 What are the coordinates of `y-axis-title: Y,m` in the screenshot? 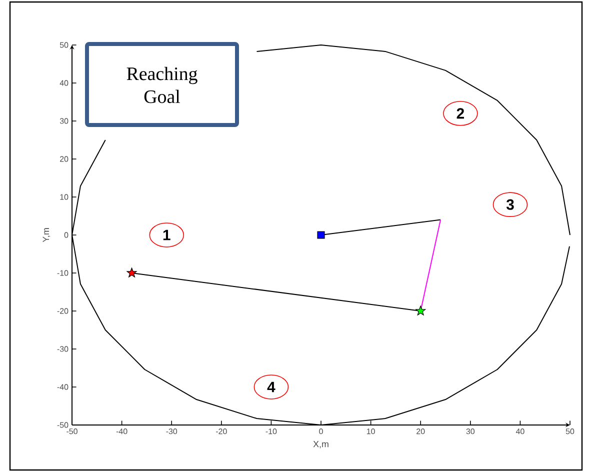 It's located at (46, 235).